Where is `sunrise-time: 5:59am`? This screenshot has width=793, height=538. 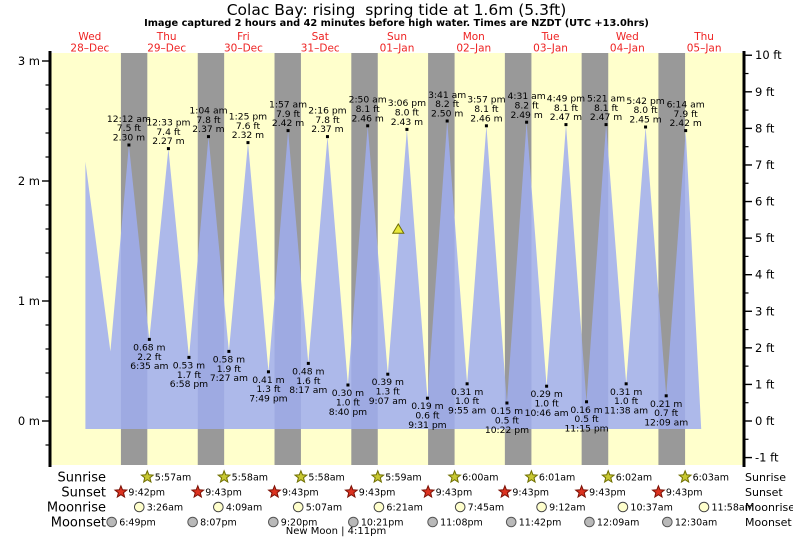
sunrise-time: 5:59am is located at coordinates (403, 477).